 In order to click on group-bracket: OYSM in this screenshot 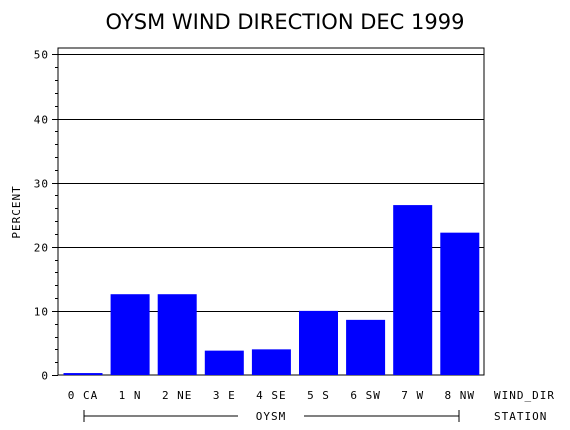, I will do `click(271, 416)`.